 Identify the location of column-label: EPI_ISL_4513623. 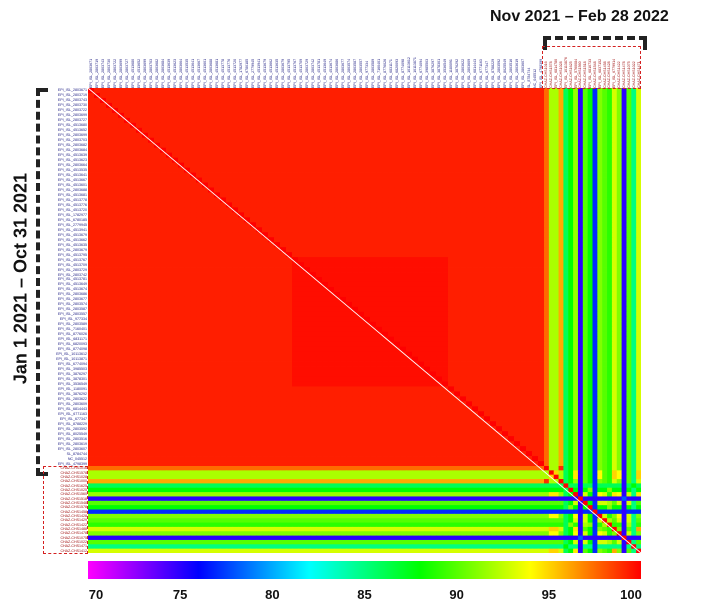
(175, 73).